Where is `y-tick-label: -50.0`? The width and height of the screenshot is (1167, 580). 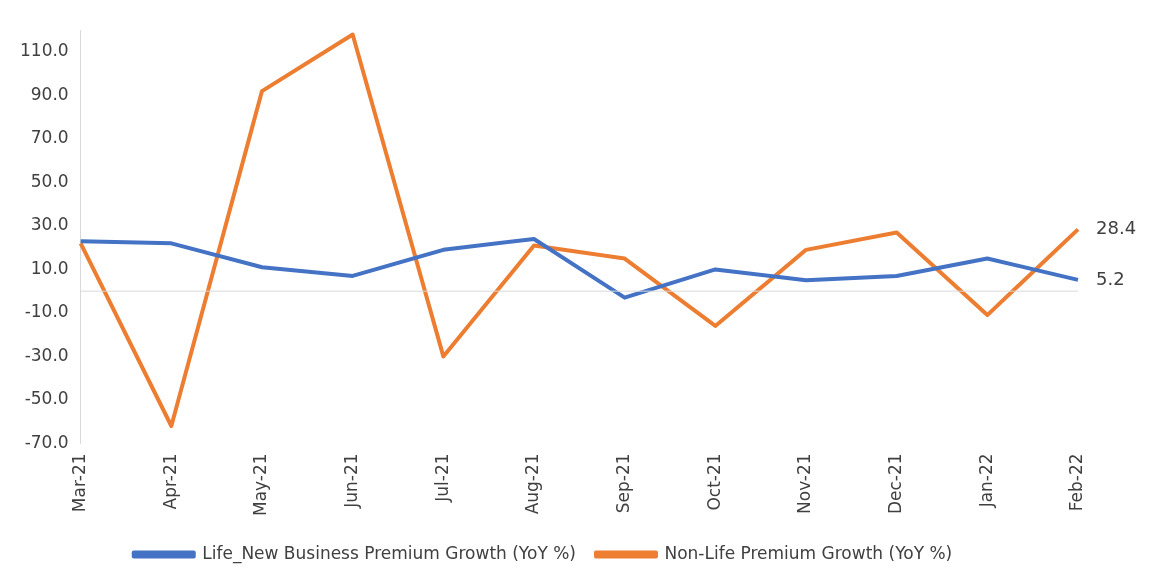 y-tick-label: -50.0 is located at coordinates (46, 398).